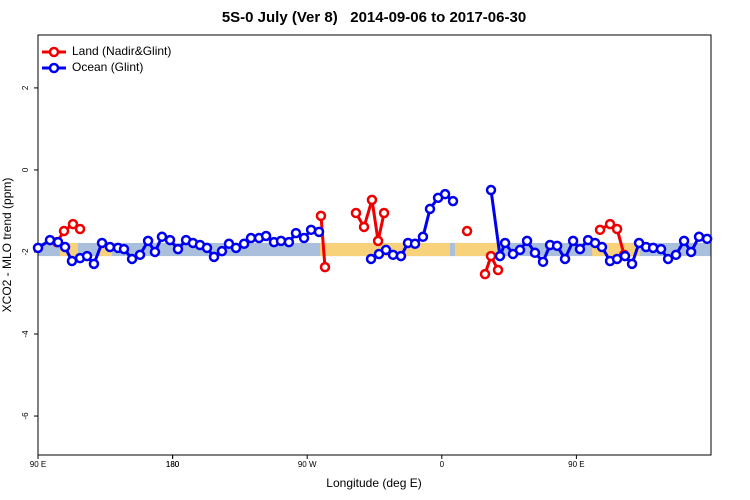 This screenshot has height=500, width=750. What do you see at coordinates (7, 245) in the screenshot?
I see `y-axis-label: XCO2 - MLO trend (ppm)` at bounding box center [7, 245].